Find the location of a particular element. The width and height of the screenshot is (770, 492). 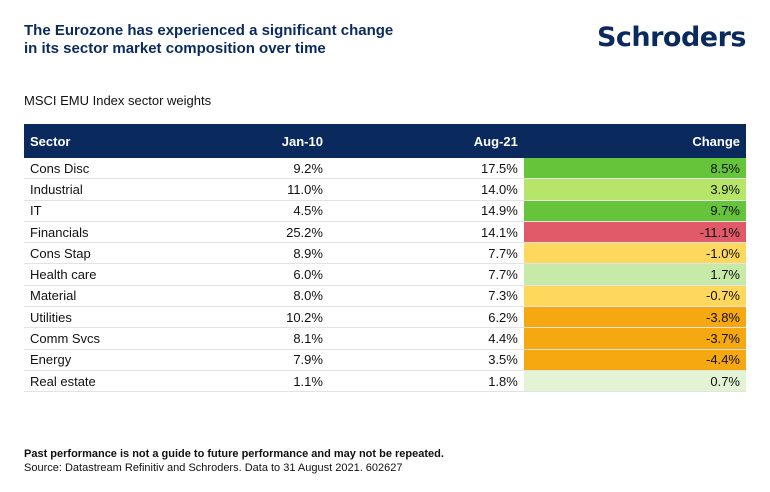

table-row: Health care 6.0% 7.7% 1.7% is located at coordinates (385, 274).